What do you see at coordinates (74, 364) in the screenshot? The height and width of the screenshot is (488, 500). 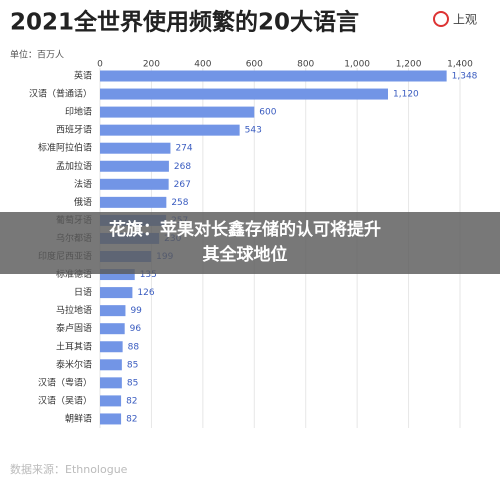 I see `y-tick-label: 泰米尔语` at bounding box center [74, 364].